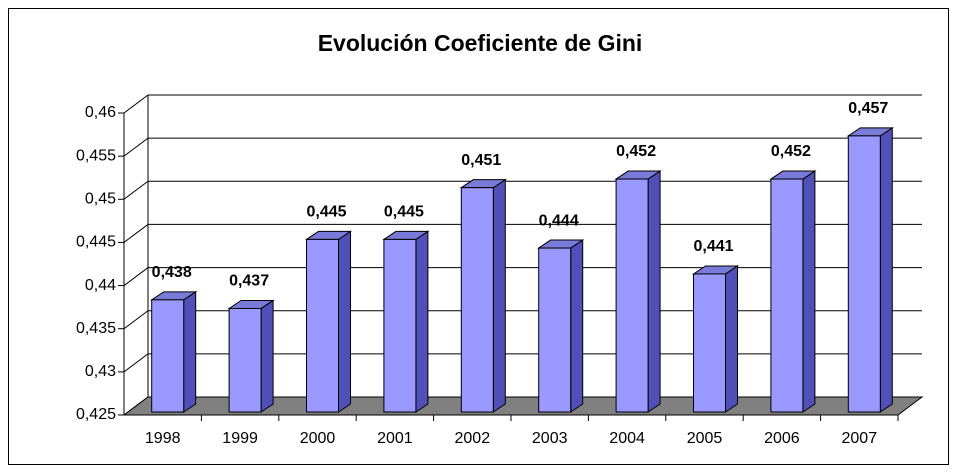 This screenshot has height=472, width=957. What do you see at coordinates (240, 438) in the screenshot?
I see `x-tick-label: 1999` at bounding box center [240, 438].